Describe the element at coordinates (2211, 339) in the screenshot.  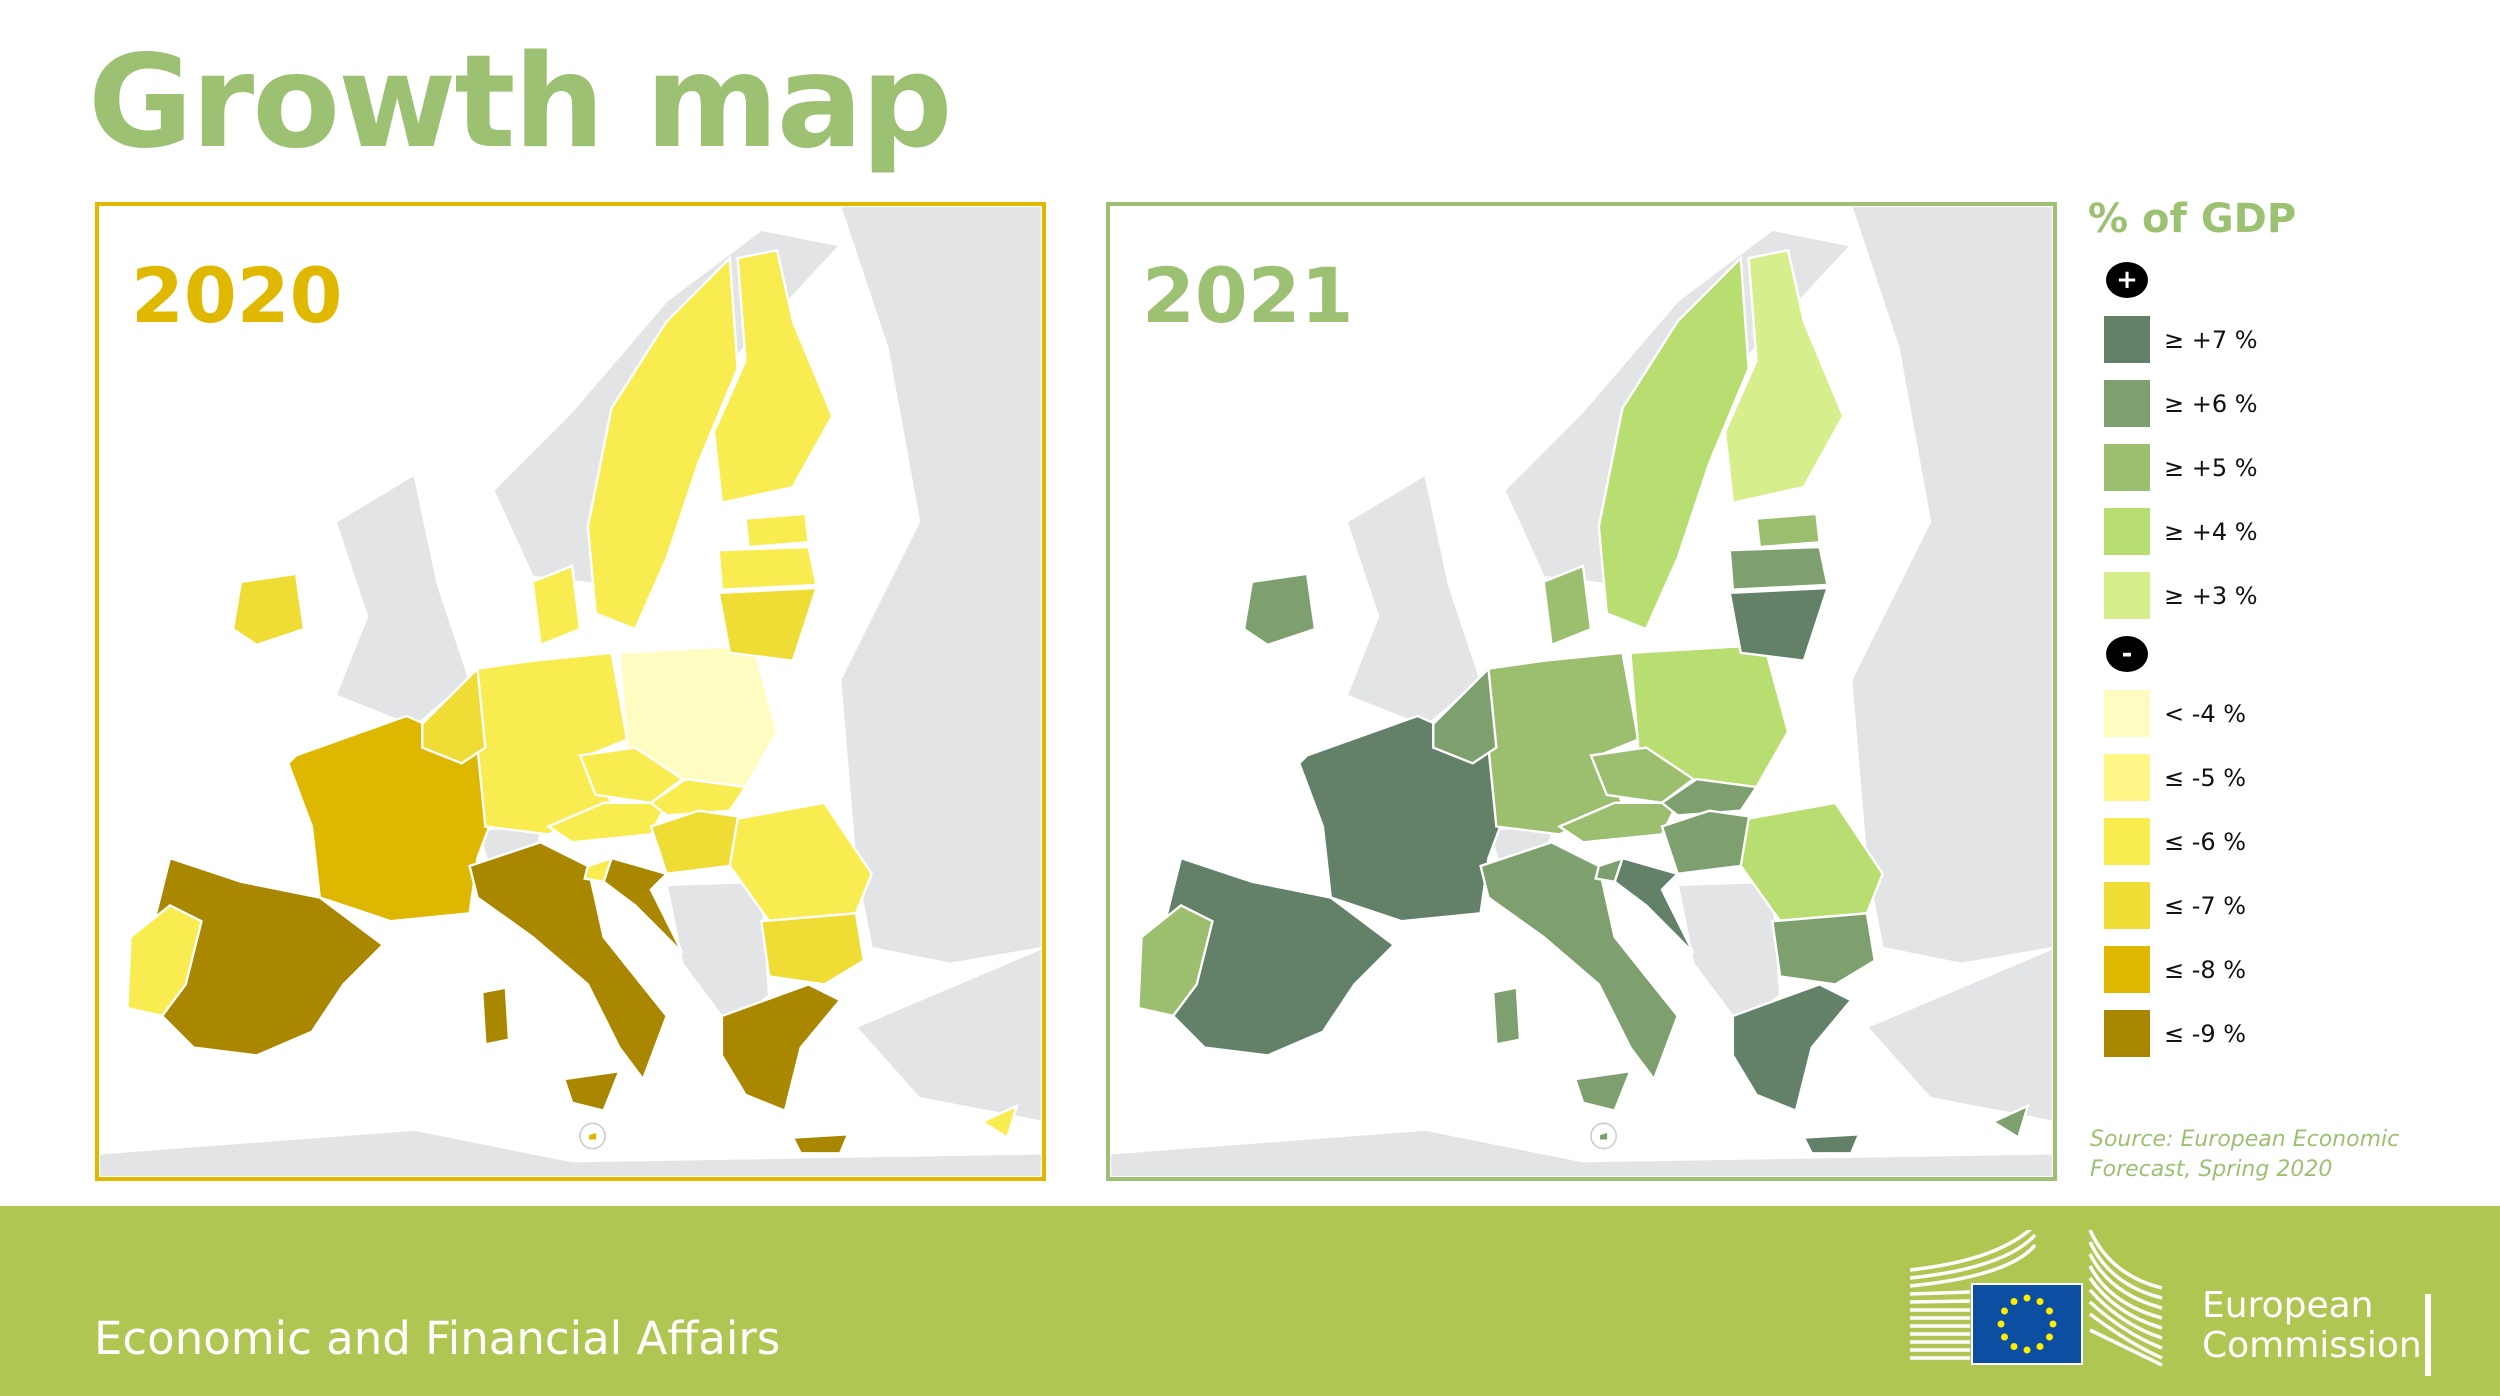
I see `legend-label: ≥ +7 %` at that location.